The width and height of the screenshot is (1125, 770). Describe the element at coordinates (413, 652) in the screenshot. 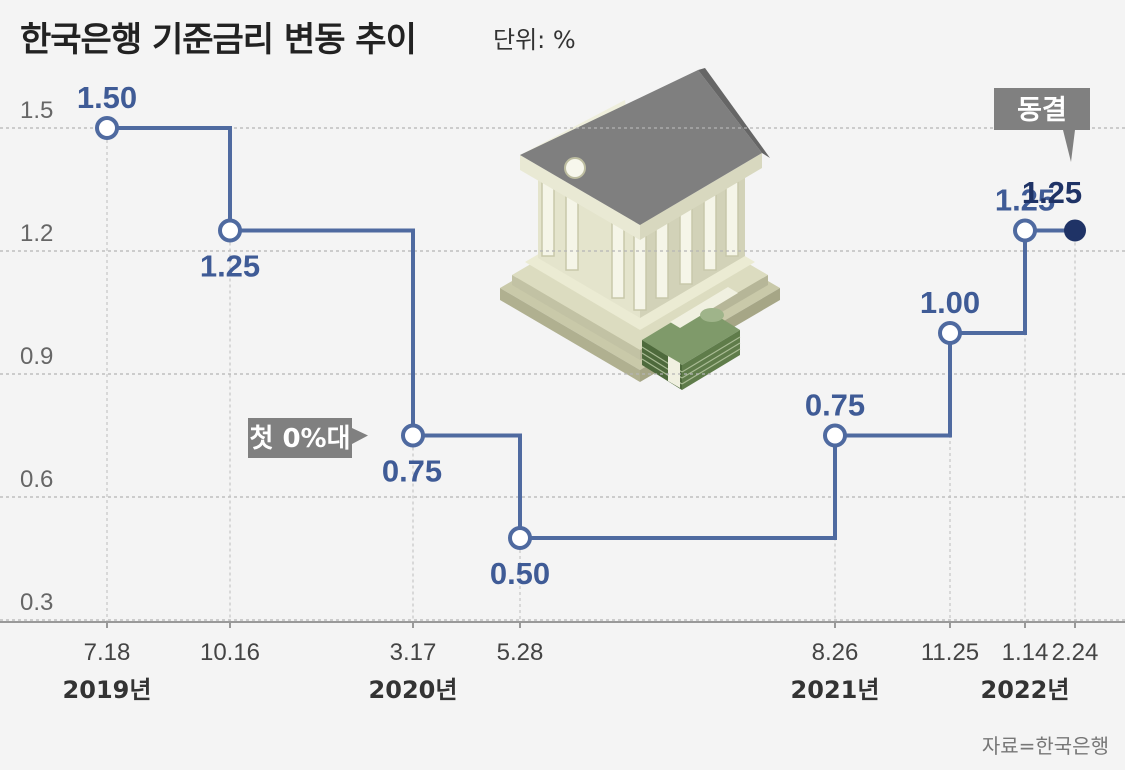

I see `x-tick-label: 3.17` at that location.